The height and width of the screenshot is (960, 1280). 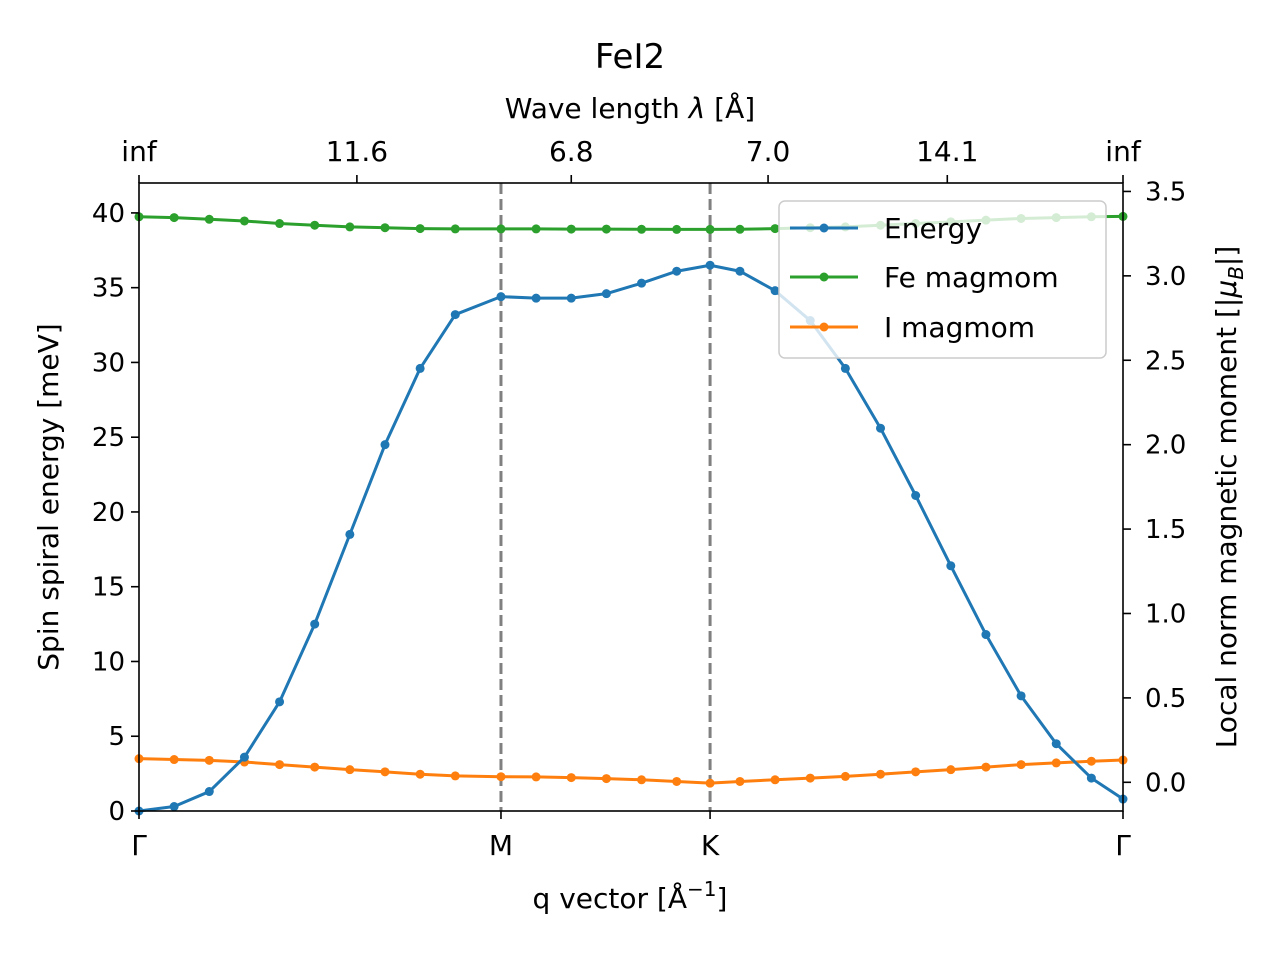 I want to click on top-tick-label: 6.8, so click(x=571, y=151).